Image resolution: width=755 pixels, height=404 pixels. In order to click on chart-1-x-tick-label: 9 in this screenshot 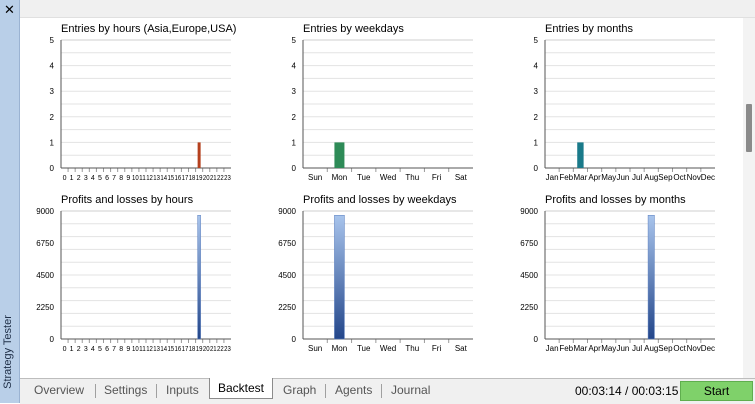, I will do `click(128, 178)`.